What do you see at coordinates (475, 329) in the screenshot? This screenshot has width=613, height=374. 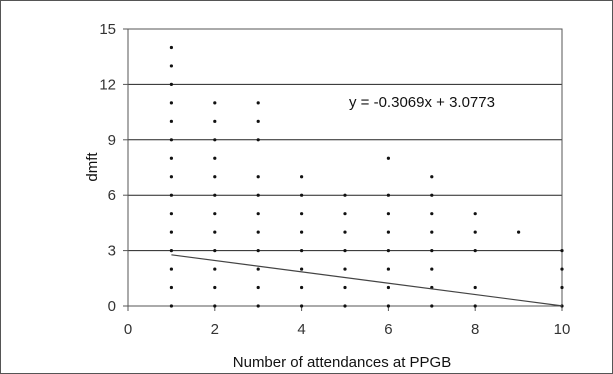 I see `x-tick-label: 8` at bounding box center [475, 329].